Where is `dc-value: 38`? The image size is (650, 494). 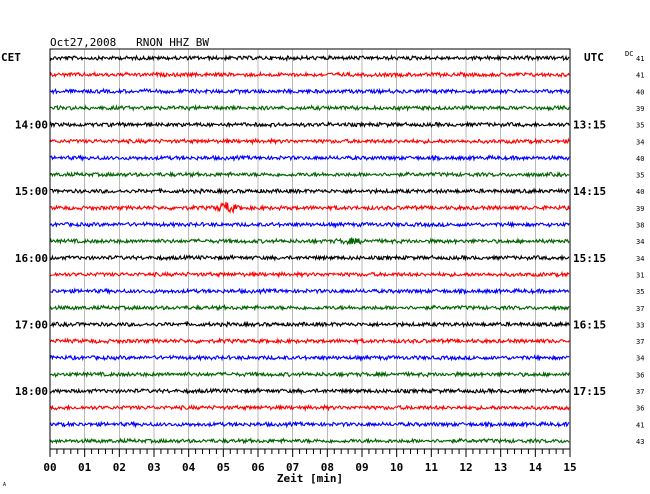
dc-value: 38 is located at coordinates (640, 226).